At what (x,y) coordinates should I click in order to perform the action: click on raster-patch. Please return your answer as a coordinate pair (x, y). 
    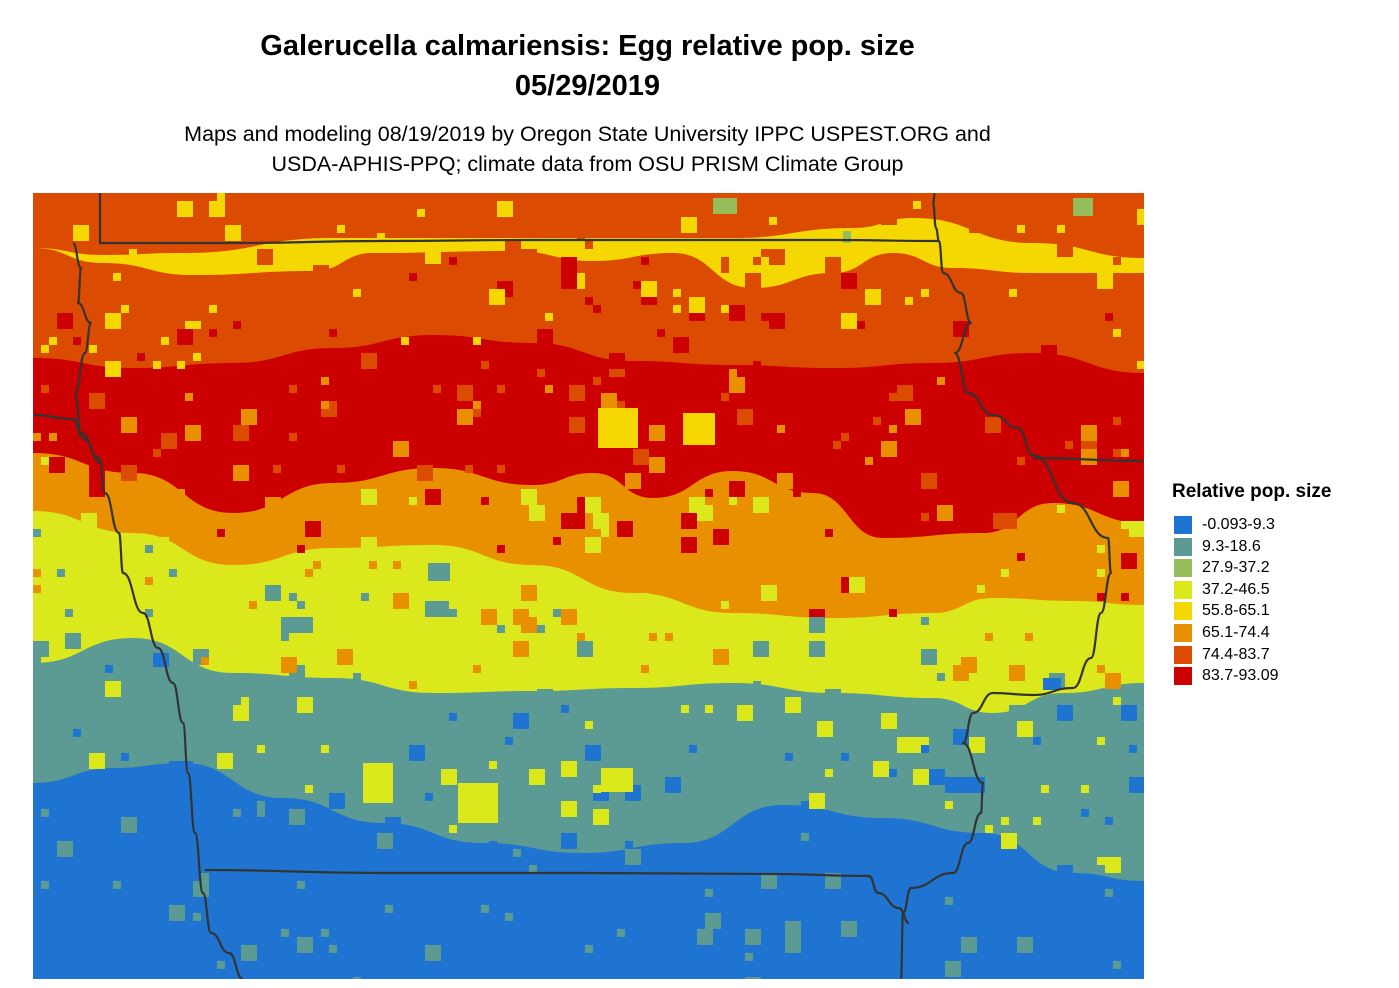
    Looking at the image, I should click on (439, 572).